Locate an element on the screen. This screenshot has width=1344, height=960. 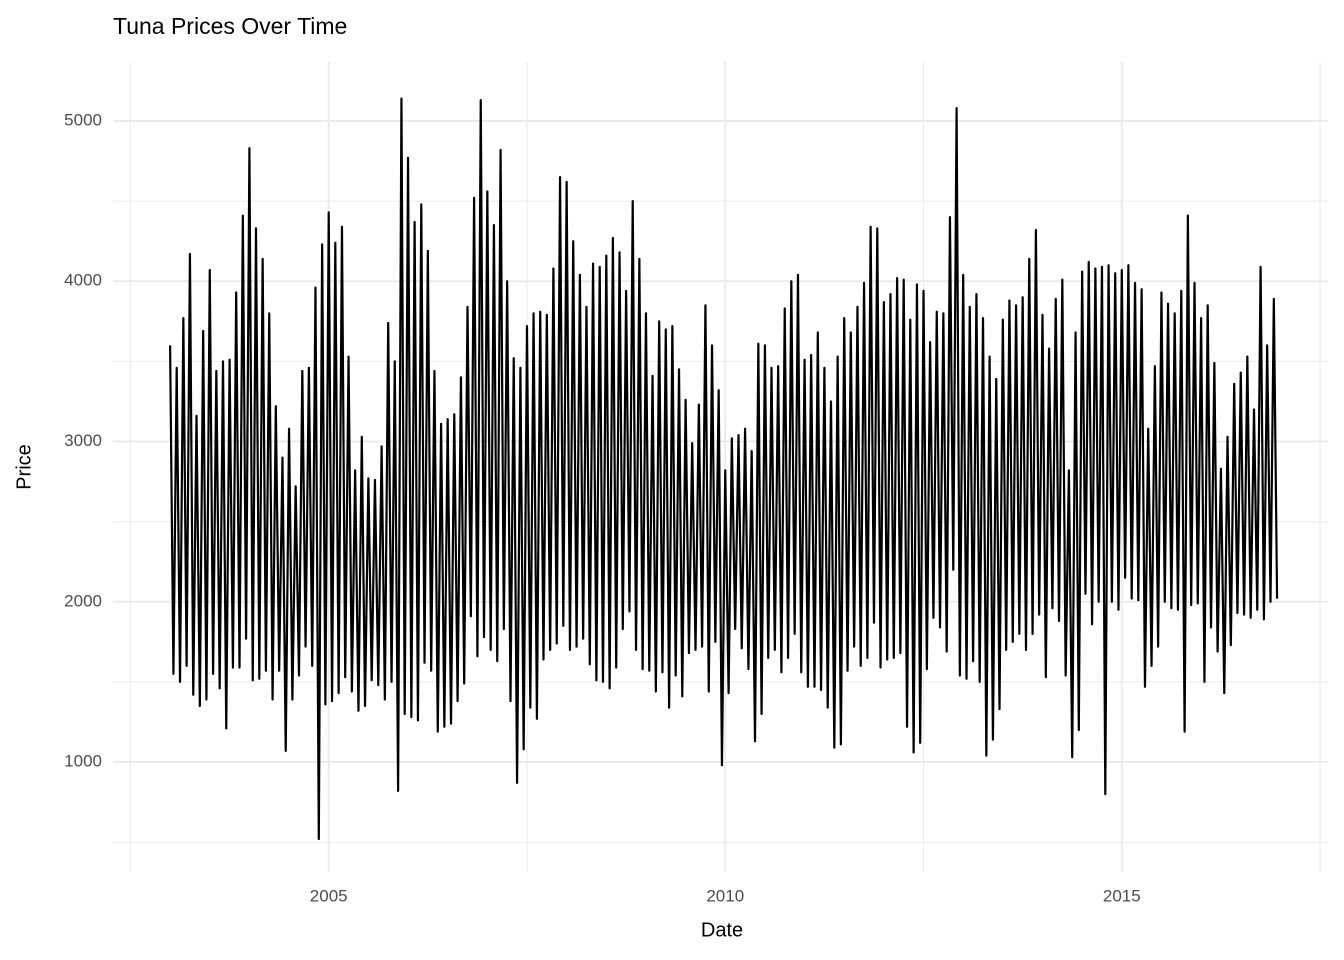
y-axis-label: Price is located at coordinates (24, 467).